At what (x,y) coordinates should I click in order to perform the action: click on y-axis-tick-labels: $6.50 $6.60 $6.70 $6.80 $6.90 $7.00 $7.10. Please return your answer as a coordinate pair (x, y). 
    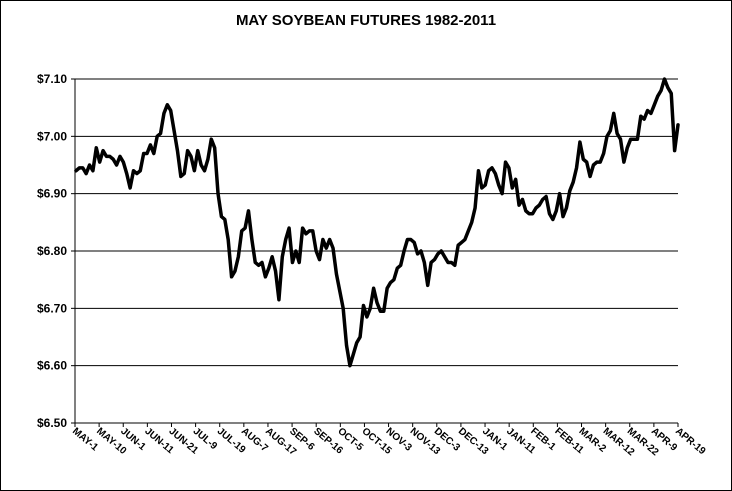
    Looking at the image, I should click on (52, 251).